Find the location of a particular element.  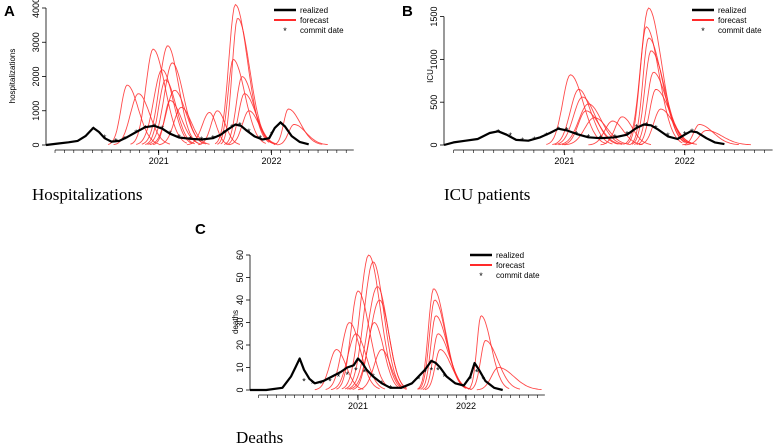

panel-letter: A is located at coordinates (9, 11).